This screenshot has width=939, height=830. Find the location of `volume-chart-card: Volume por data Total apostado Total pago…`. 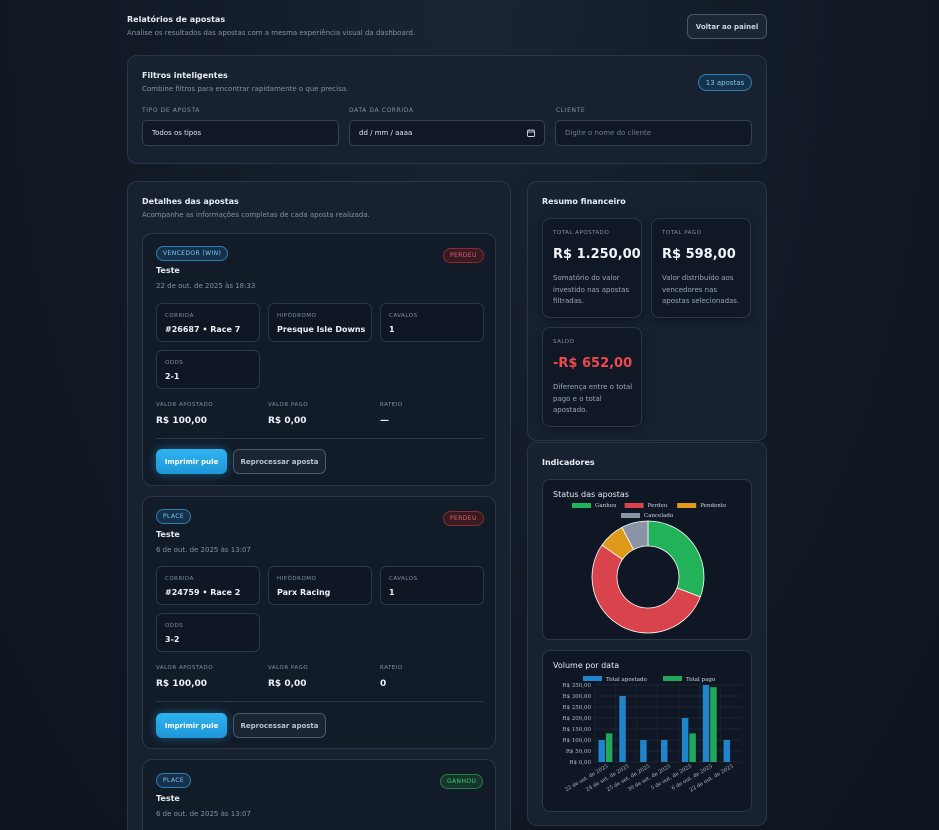

volume-chart-card: Volume por data Total apostado Total pago… is located at coordinates (647, 731).